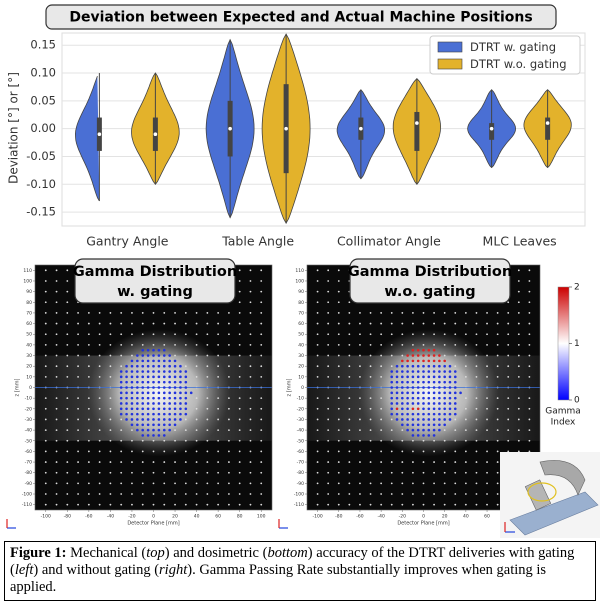 This screenshot has height=607, width=600. Describe the element at coordinates (423, 517) in the screenshot. I see `x-tick-label: 0` at that location.